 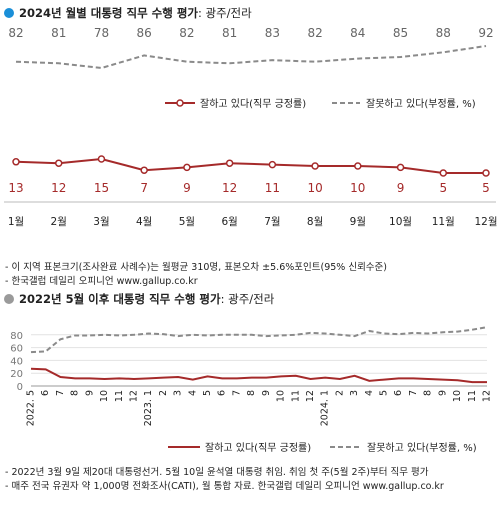 What do you see at coordinates (315, 222) in the screenshot?
I see `x-tick-label: 8월` at bounding box center [315, 222].